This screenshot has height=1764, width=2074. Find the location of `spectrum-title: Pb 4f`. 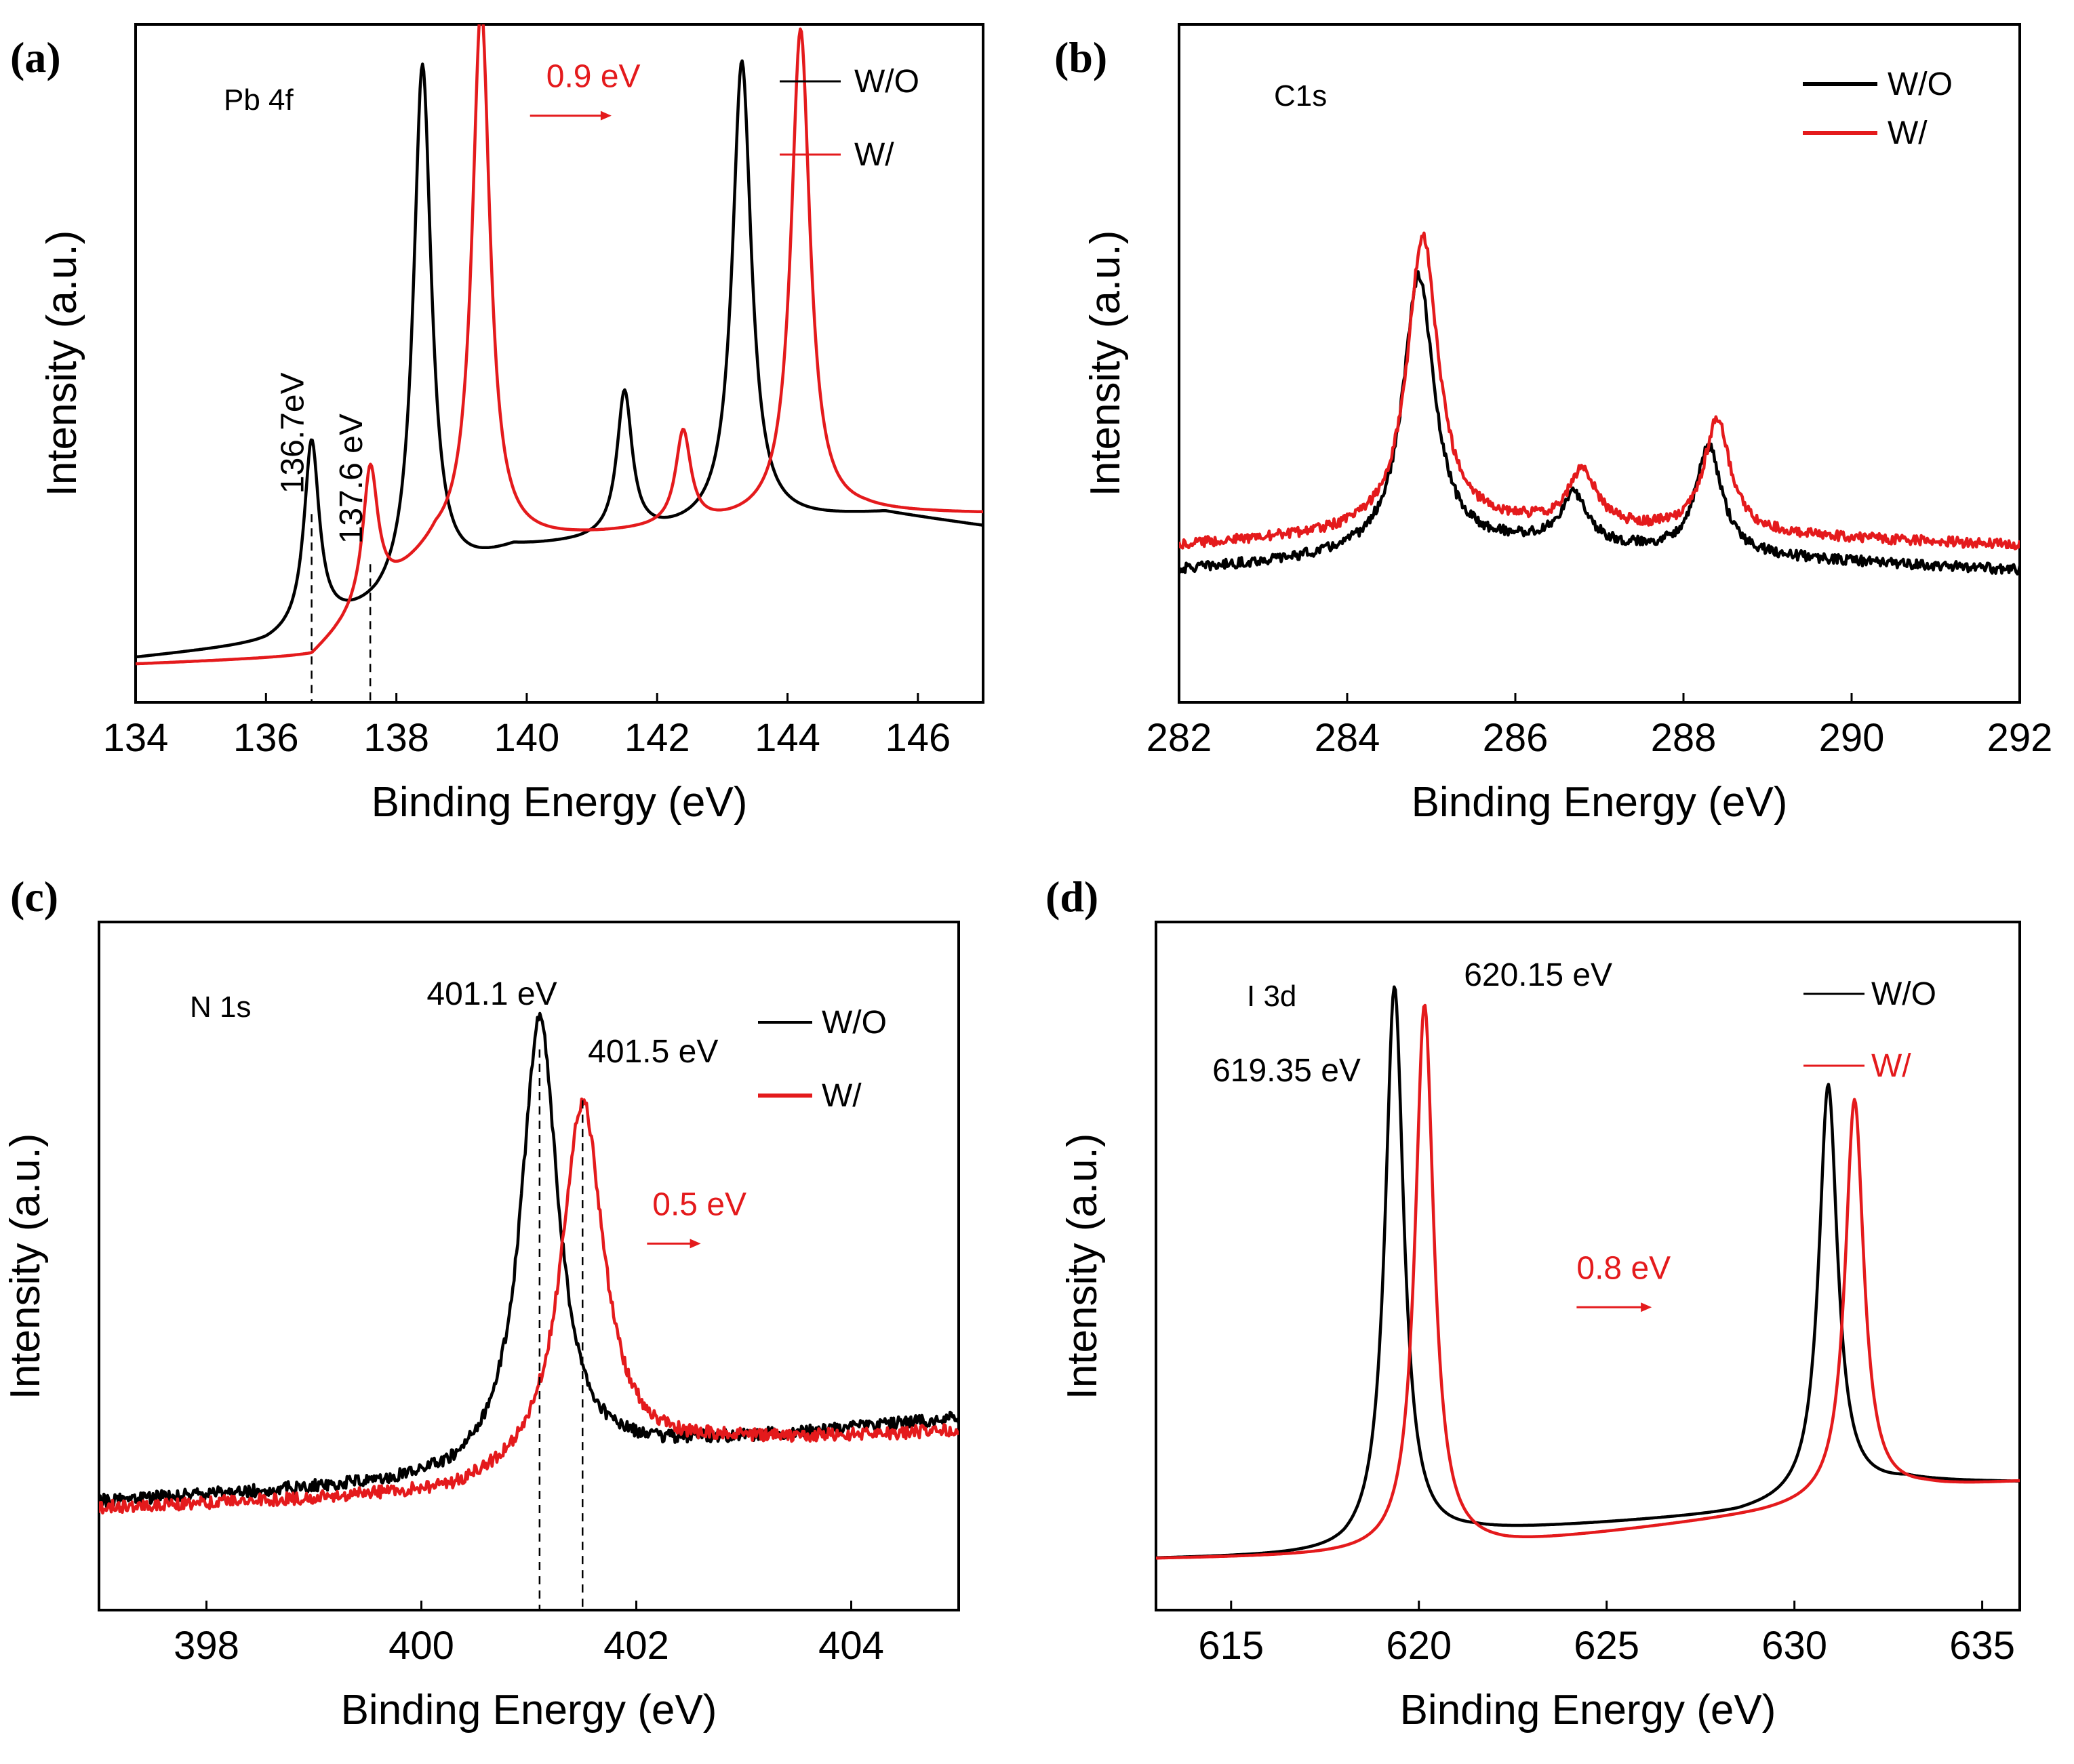

spectrum-title: Pb 4f is located at coordinates (259, 100).